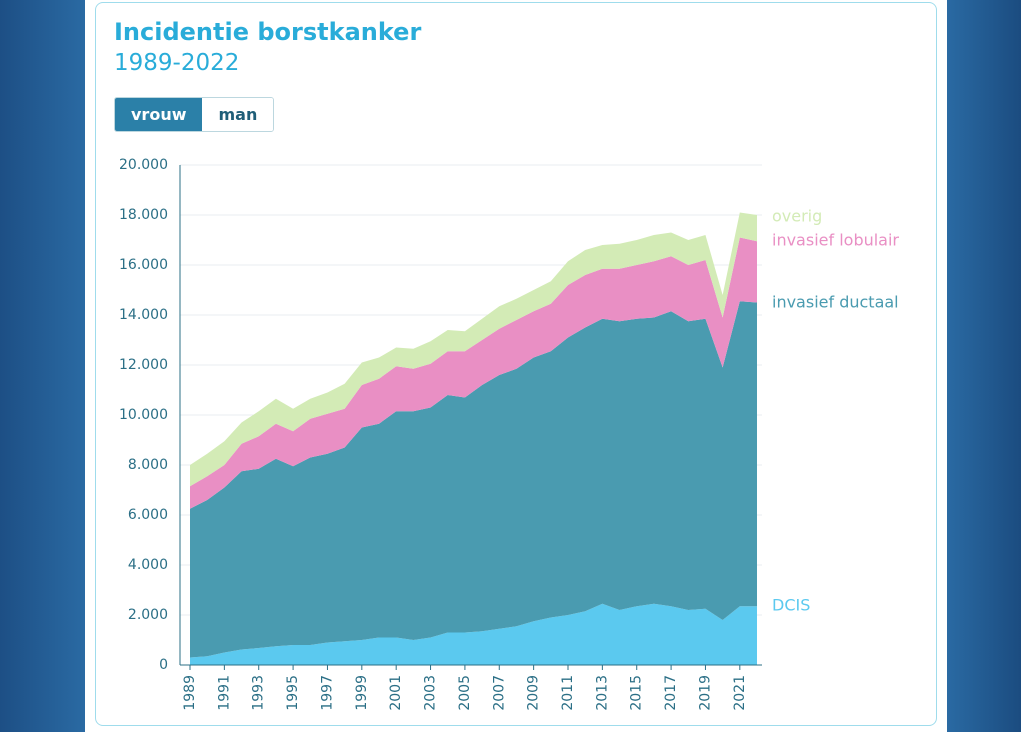  What do you see at coordinates (143, 415) in the screenshot?
I see `y-tick-label: 10.000` at bounding box center [143, 415].